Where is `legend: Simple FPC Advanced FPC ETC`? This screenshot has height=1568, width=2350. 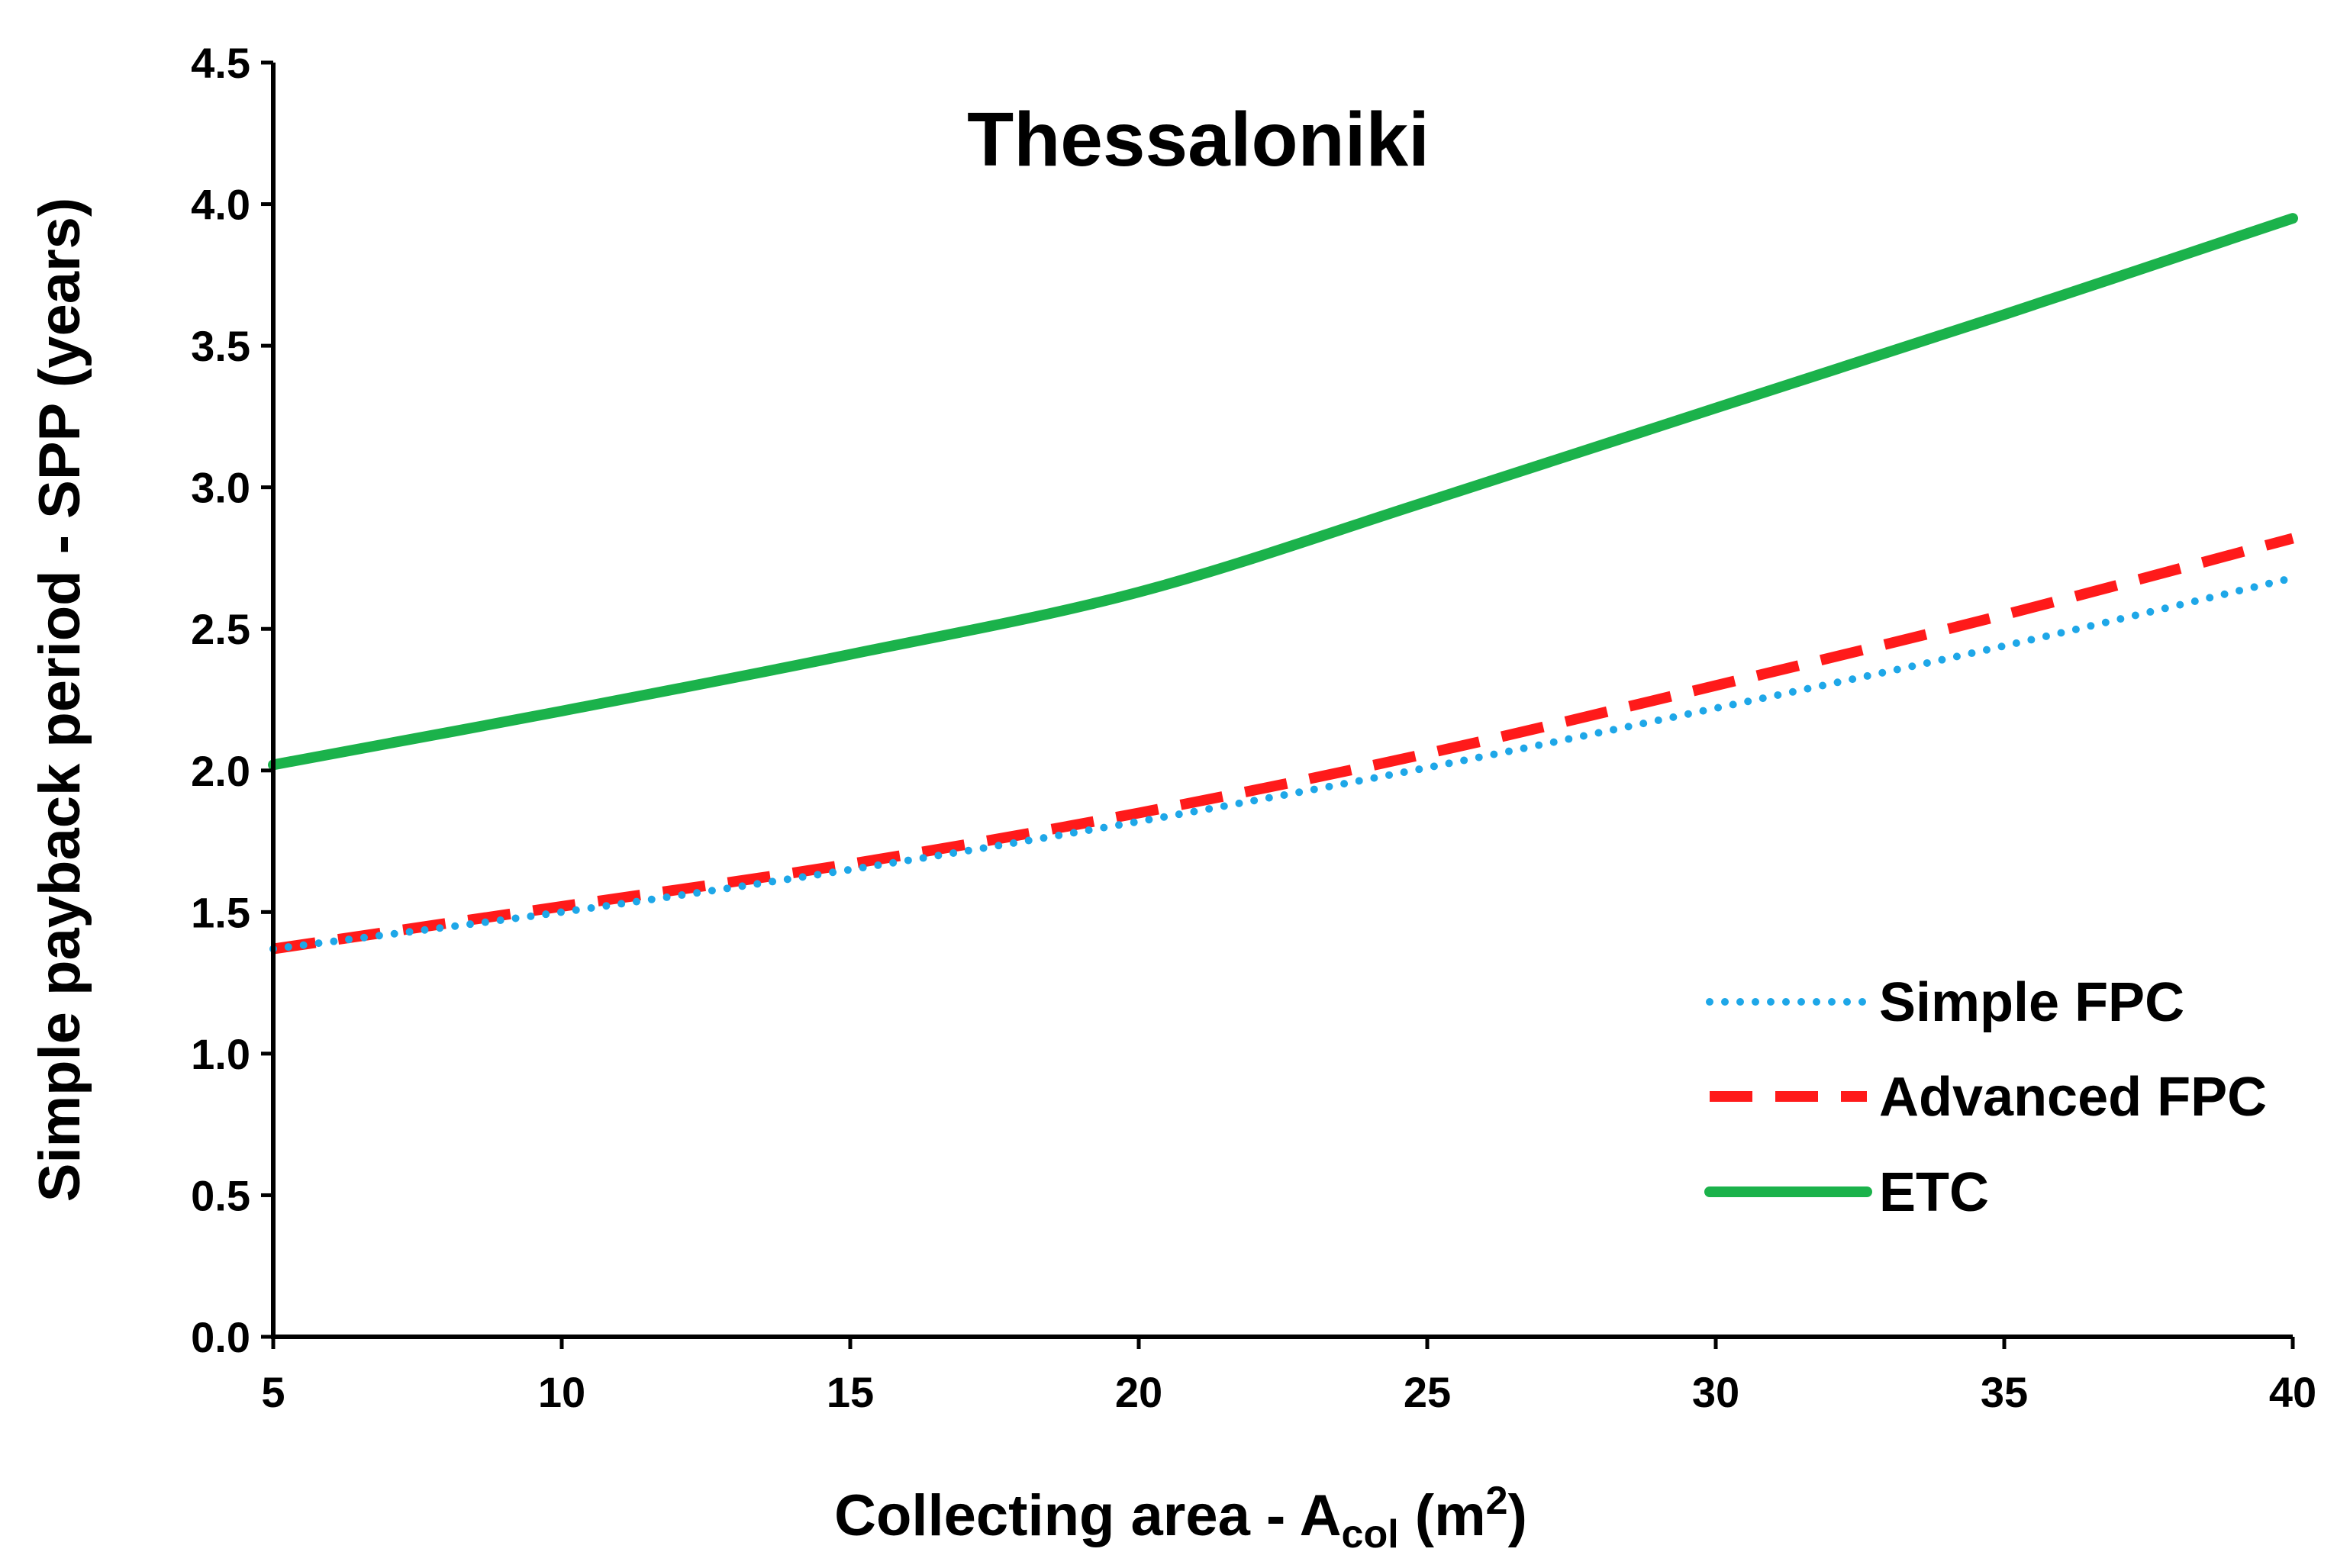 legend: Simple FPC Advanced FPC ETC is located at coordinates (1985, 1097).